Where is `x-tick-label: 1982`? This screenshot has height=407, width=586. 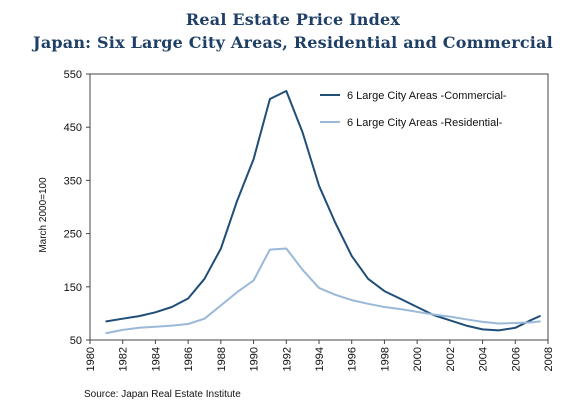
x-tick-label: 1982 is located at coordinates (124, 359).